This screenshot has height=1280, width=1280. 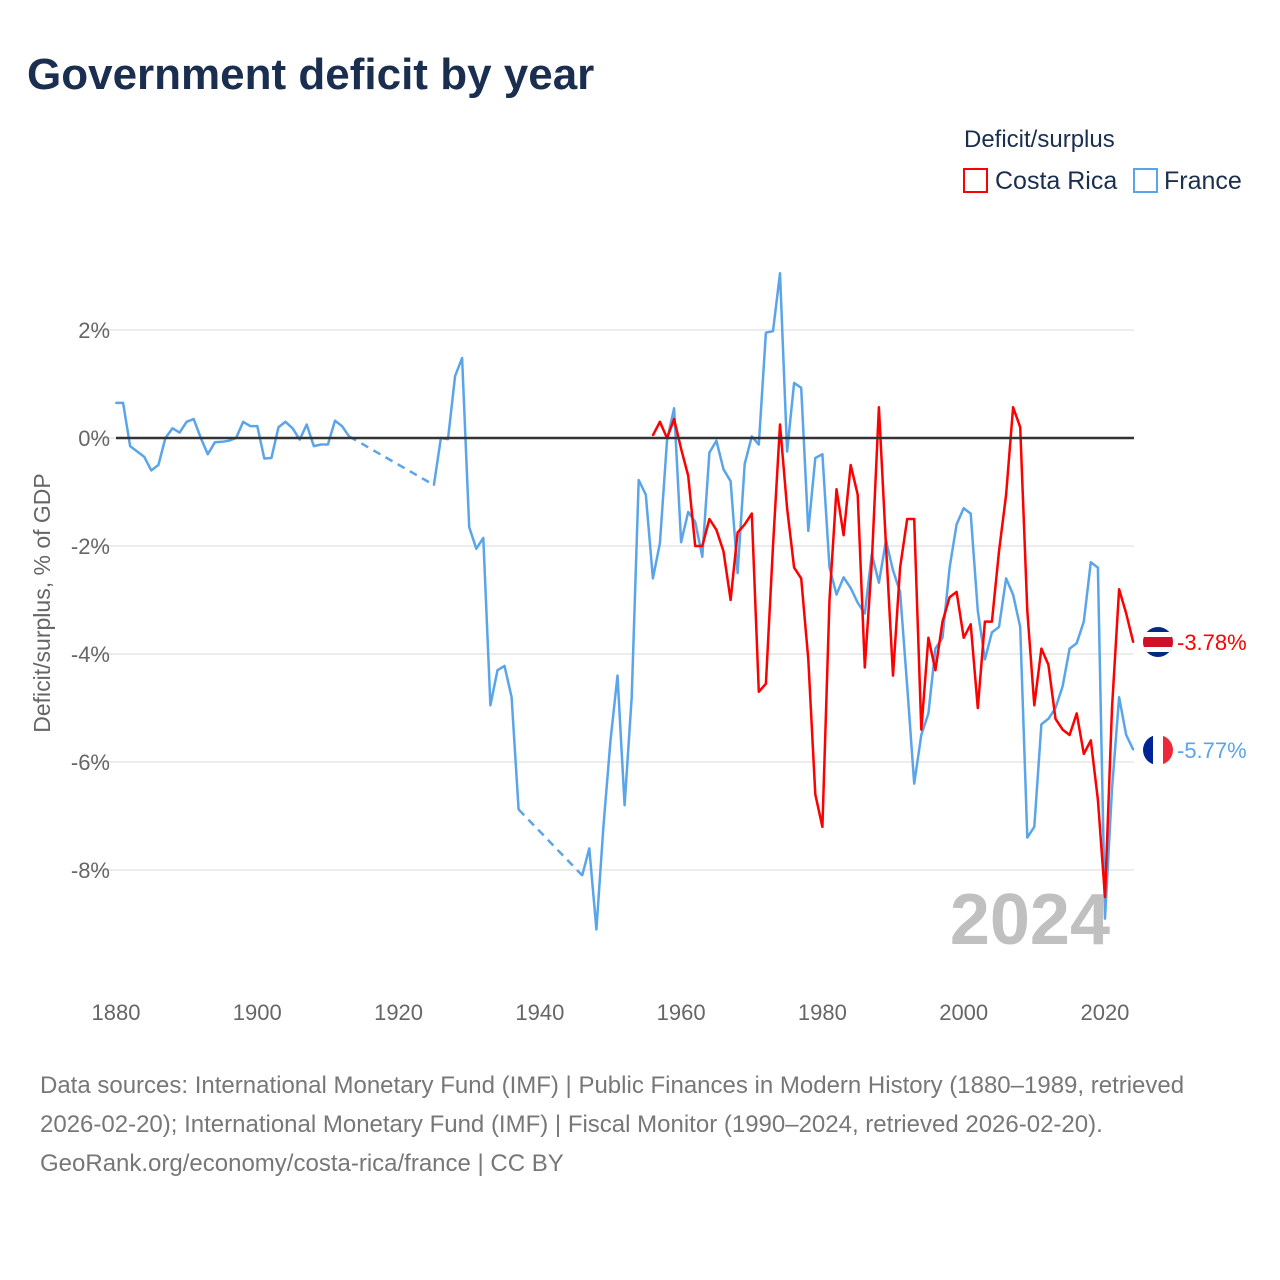 I want to click on end-label-france: -5.77%, so click(x=1212, y=750).